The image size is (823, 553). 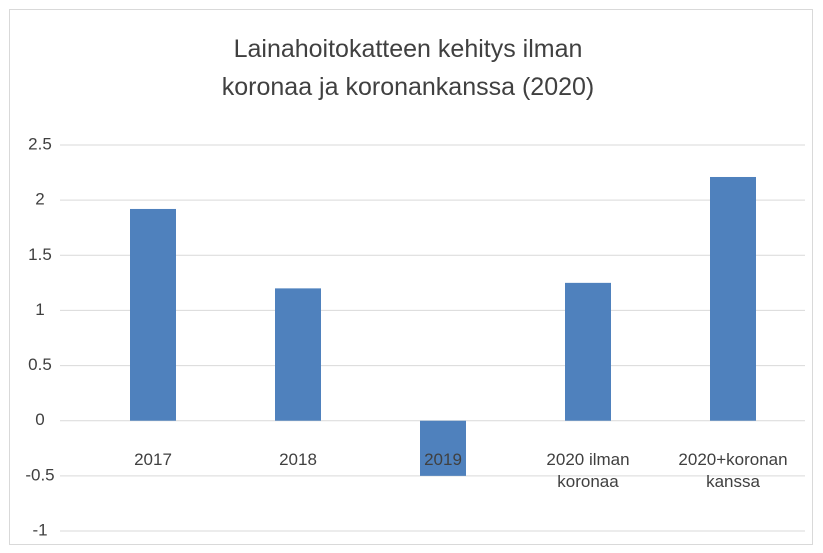 What do you see at coordinates (298, 459) in the screenshot?
I see `x-tick-label: 2018` at bounding box center [298, 459].